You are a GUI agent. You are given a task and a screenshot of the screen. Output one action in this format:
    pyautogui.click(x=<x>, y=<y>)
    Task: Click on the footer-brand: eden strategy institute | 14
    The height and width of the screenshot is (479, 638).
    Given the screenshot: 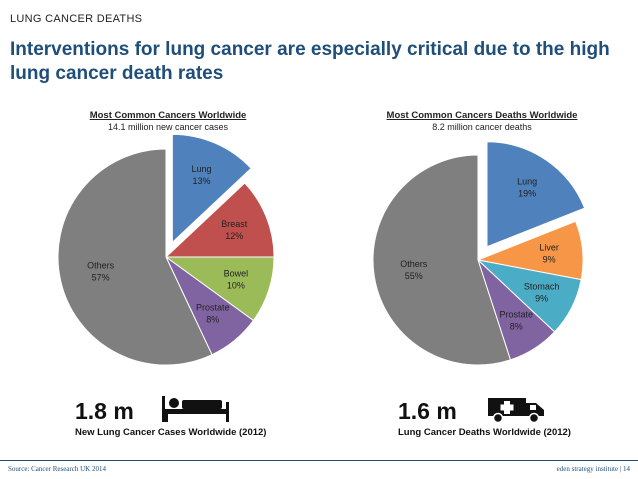 What is the action you would take?
    pyautogui.click(x=593, y=469)
    